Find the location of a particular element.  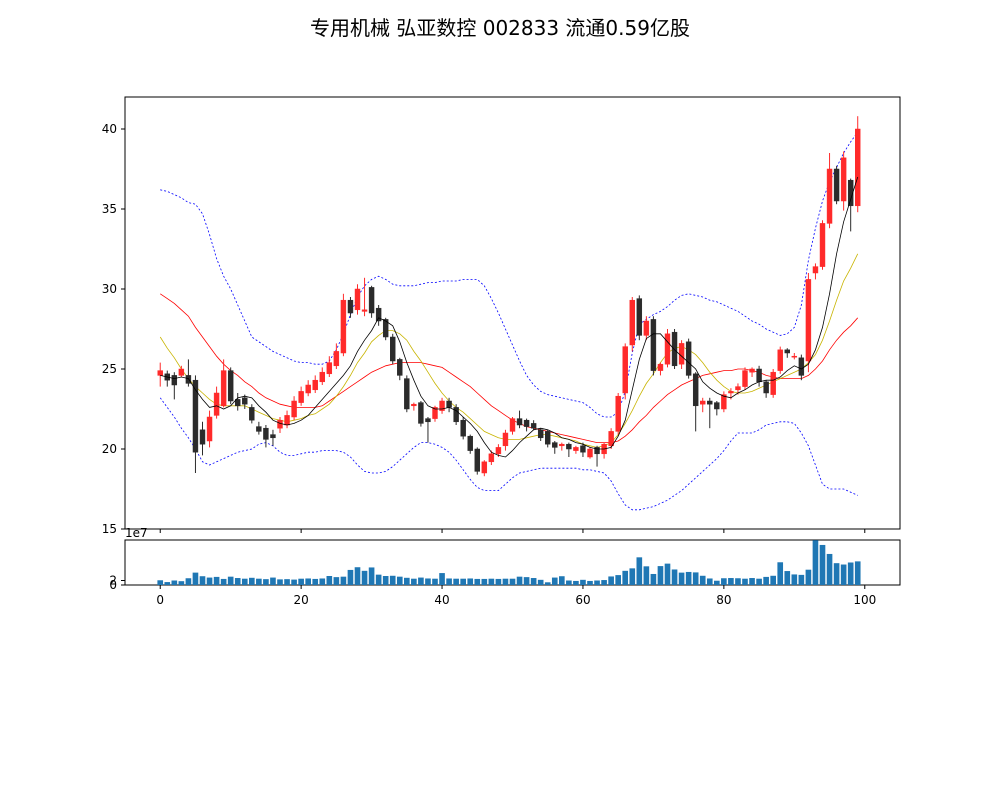

volume-x-tick-label: 100 is located at coordinates (864, 600).